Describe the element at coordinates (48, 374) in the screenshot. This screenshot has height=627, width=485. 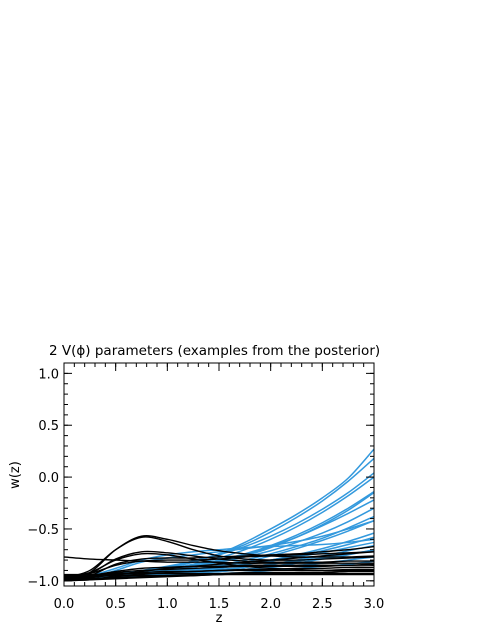
I see `y-tick-label: 1.0` at that location.